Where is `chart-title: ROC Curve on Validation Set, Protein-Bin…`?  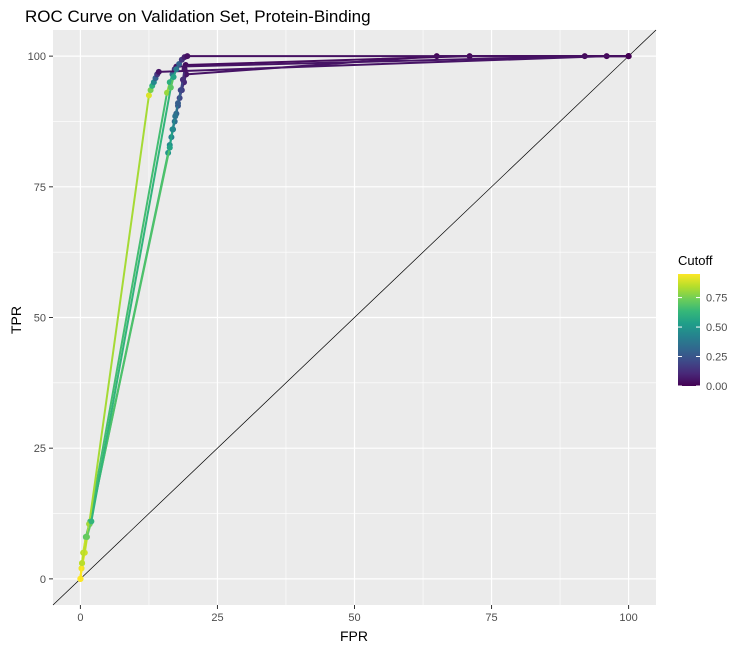 chart-title: ROC Curve on Validation Set, Protein-Bin… is located at coordinates (198, 16).